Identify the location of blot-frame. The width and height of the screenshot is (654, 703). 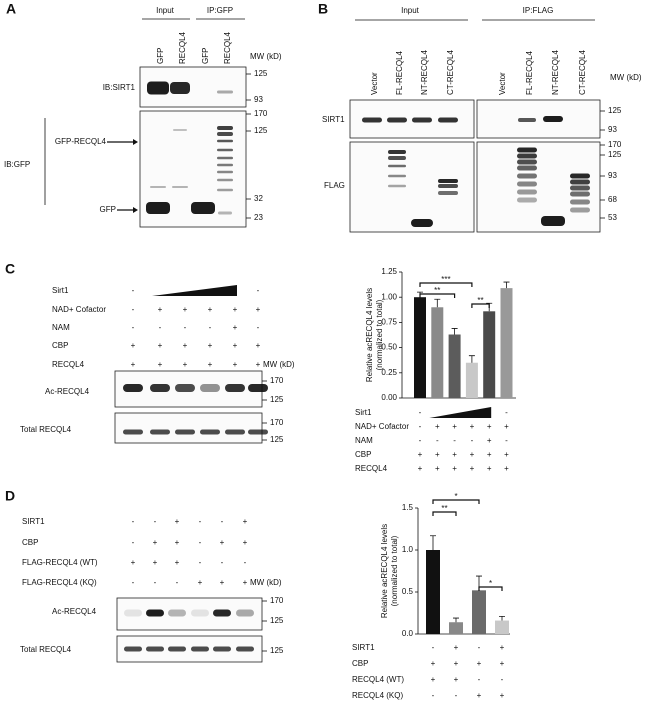
(538, 119).